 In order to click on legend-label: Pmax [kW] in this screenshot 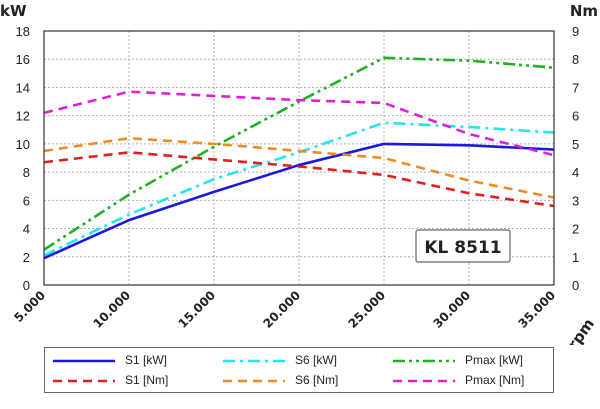, I will do `click(494, 360)`.